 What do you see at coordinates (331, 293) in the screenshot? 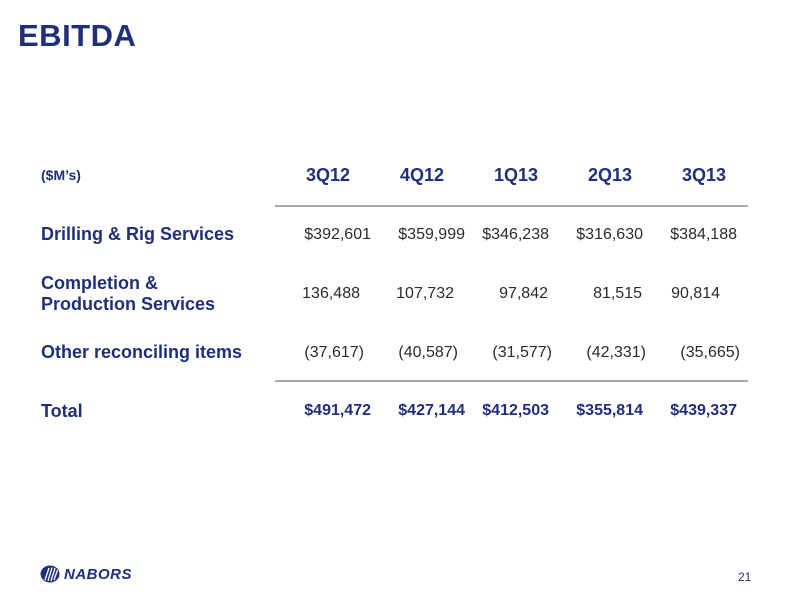
I see `cell-completion-3q12: 136,488` at bounding box center [331, 293].